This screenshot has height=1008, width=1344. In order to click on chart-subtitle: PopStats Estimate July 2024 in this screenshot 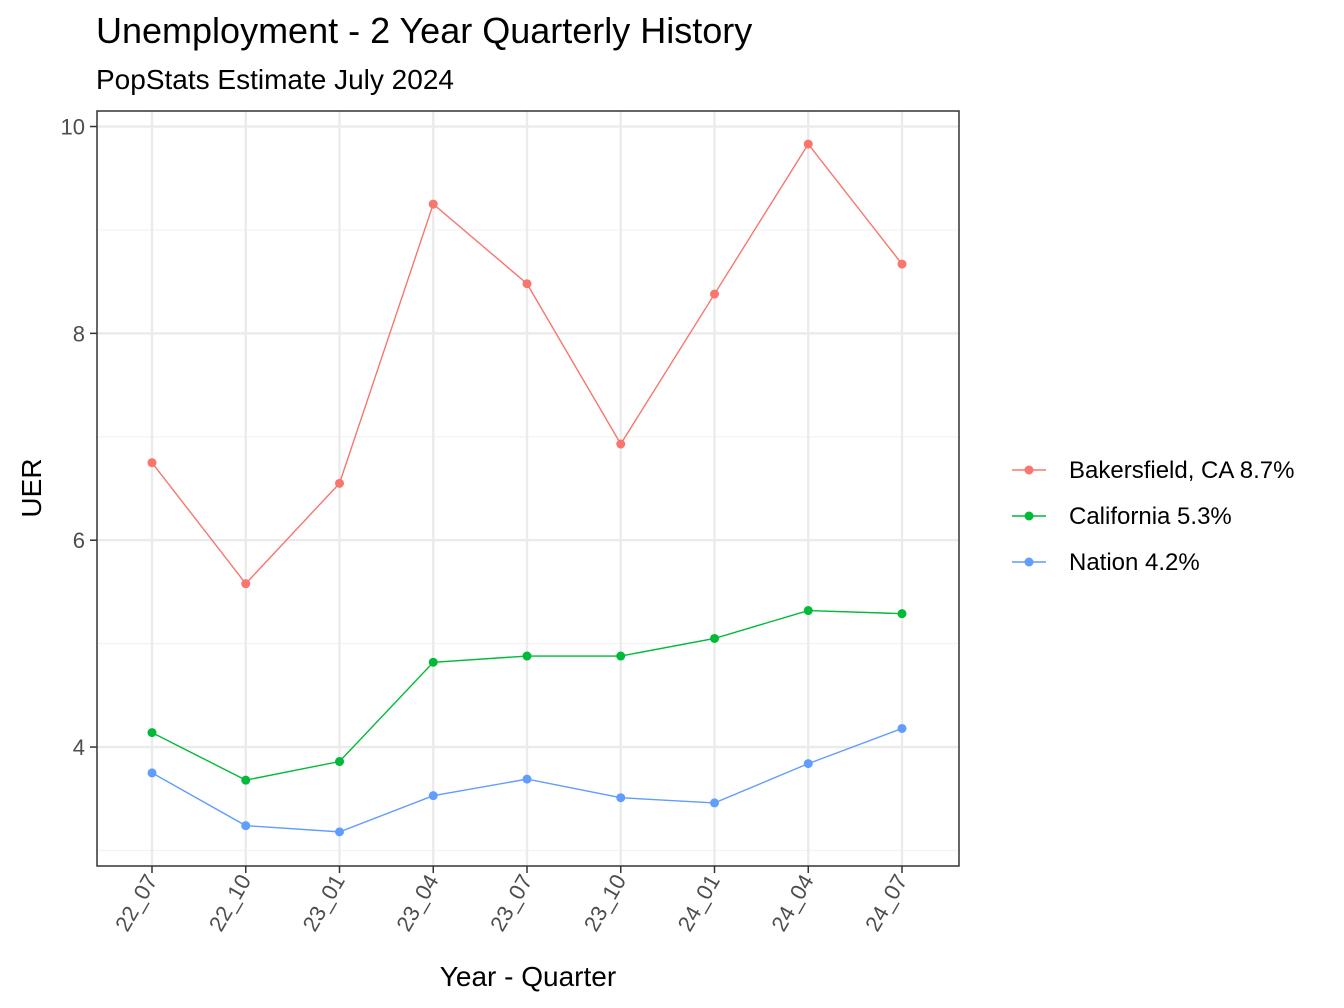, I will do `click(275, 79)`.